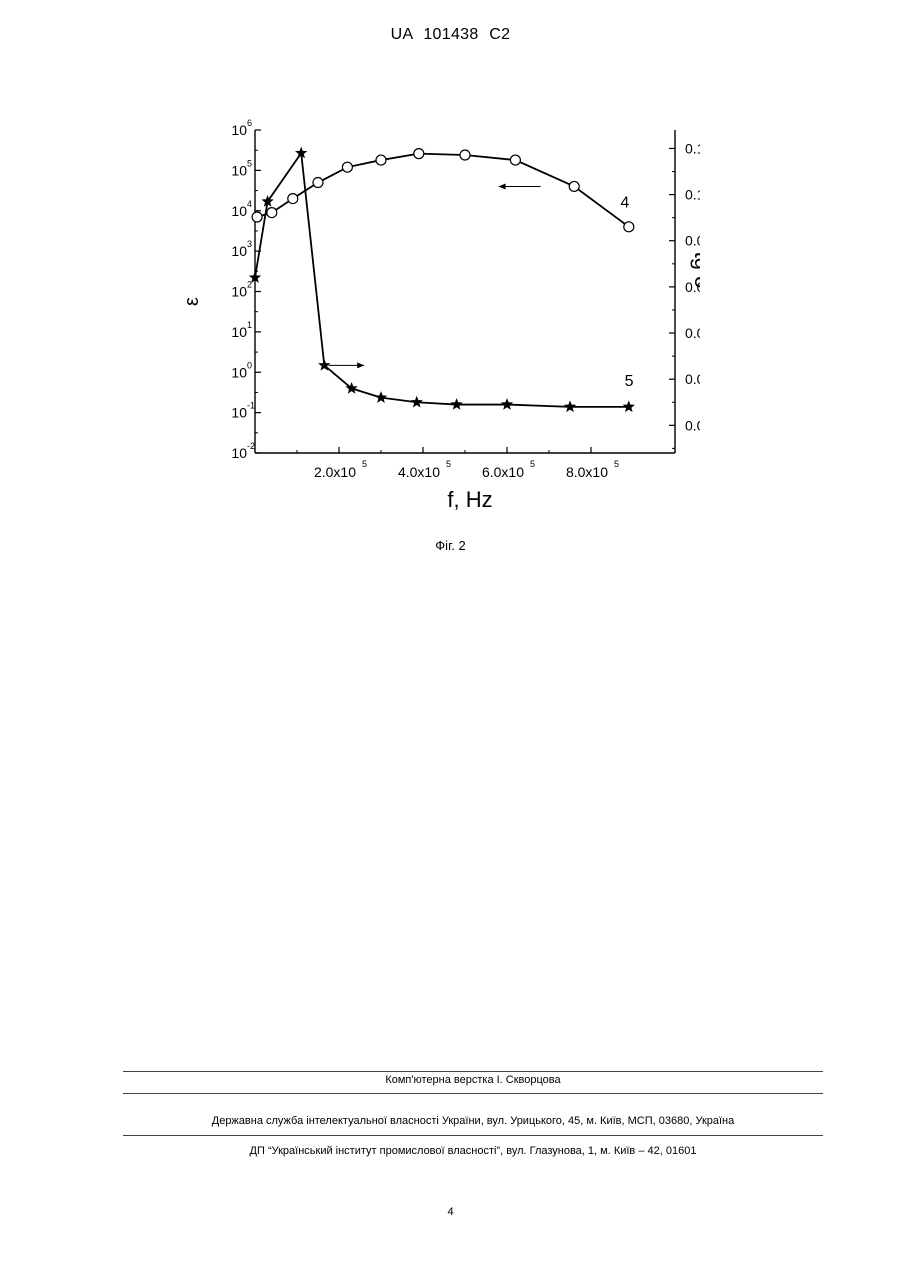 This screenshot has height=1273, width=901. Describe the element at coordinates (692, 148) in the screenshot. I see `right-tick-label: 0.12` at that location.